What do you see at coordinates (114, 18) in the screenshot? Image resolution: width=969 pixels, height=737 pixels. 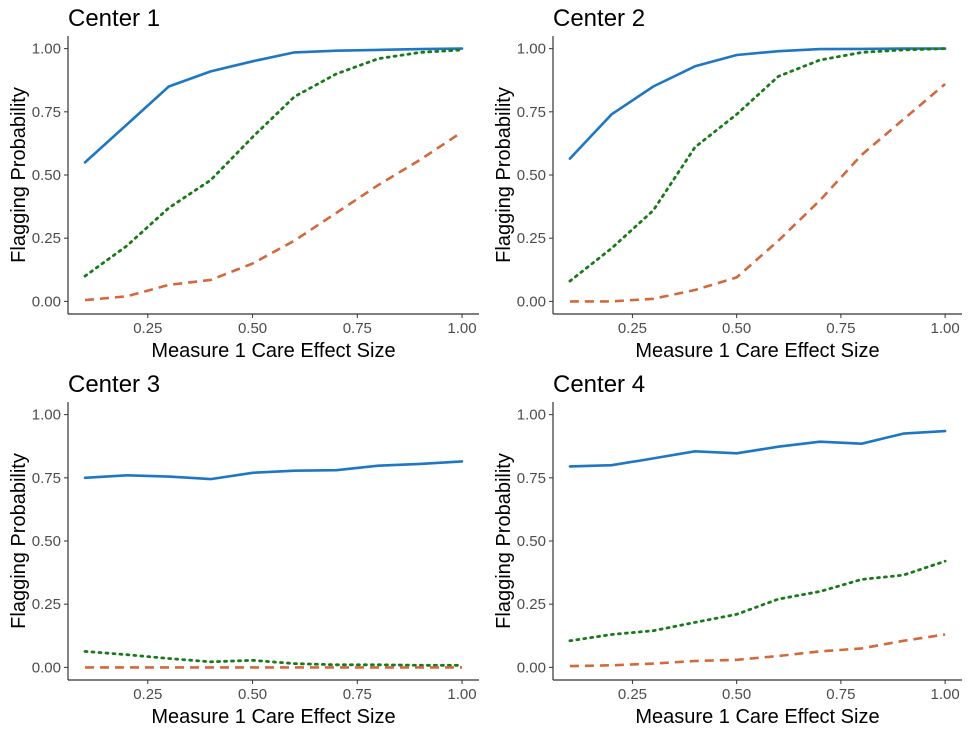 I see `chart-title: Center 1` at bounding box center [114, 18].